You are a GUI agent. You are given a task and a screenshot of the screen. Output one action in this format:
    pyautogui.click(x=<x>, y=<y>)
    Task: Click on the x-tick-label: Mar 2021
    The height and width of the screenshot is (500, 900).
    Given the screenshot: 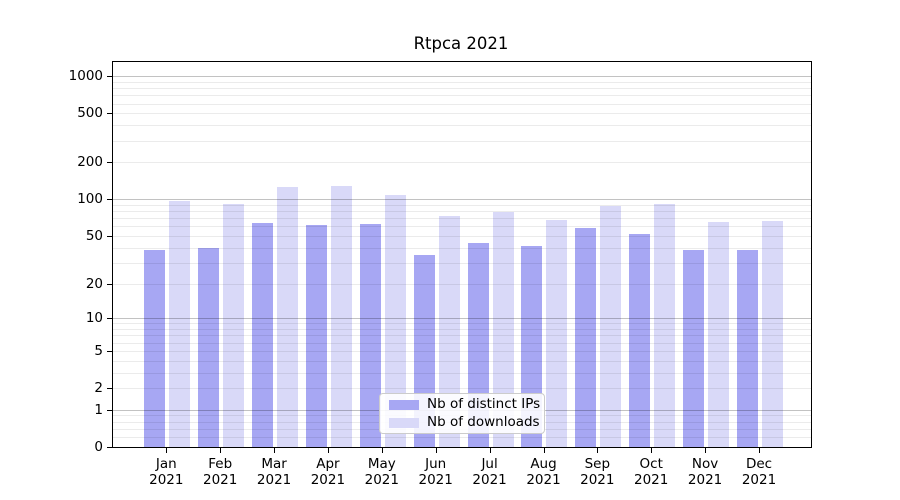 What is the action you would take?
    pyautogui.click(x=274, y=472)
    